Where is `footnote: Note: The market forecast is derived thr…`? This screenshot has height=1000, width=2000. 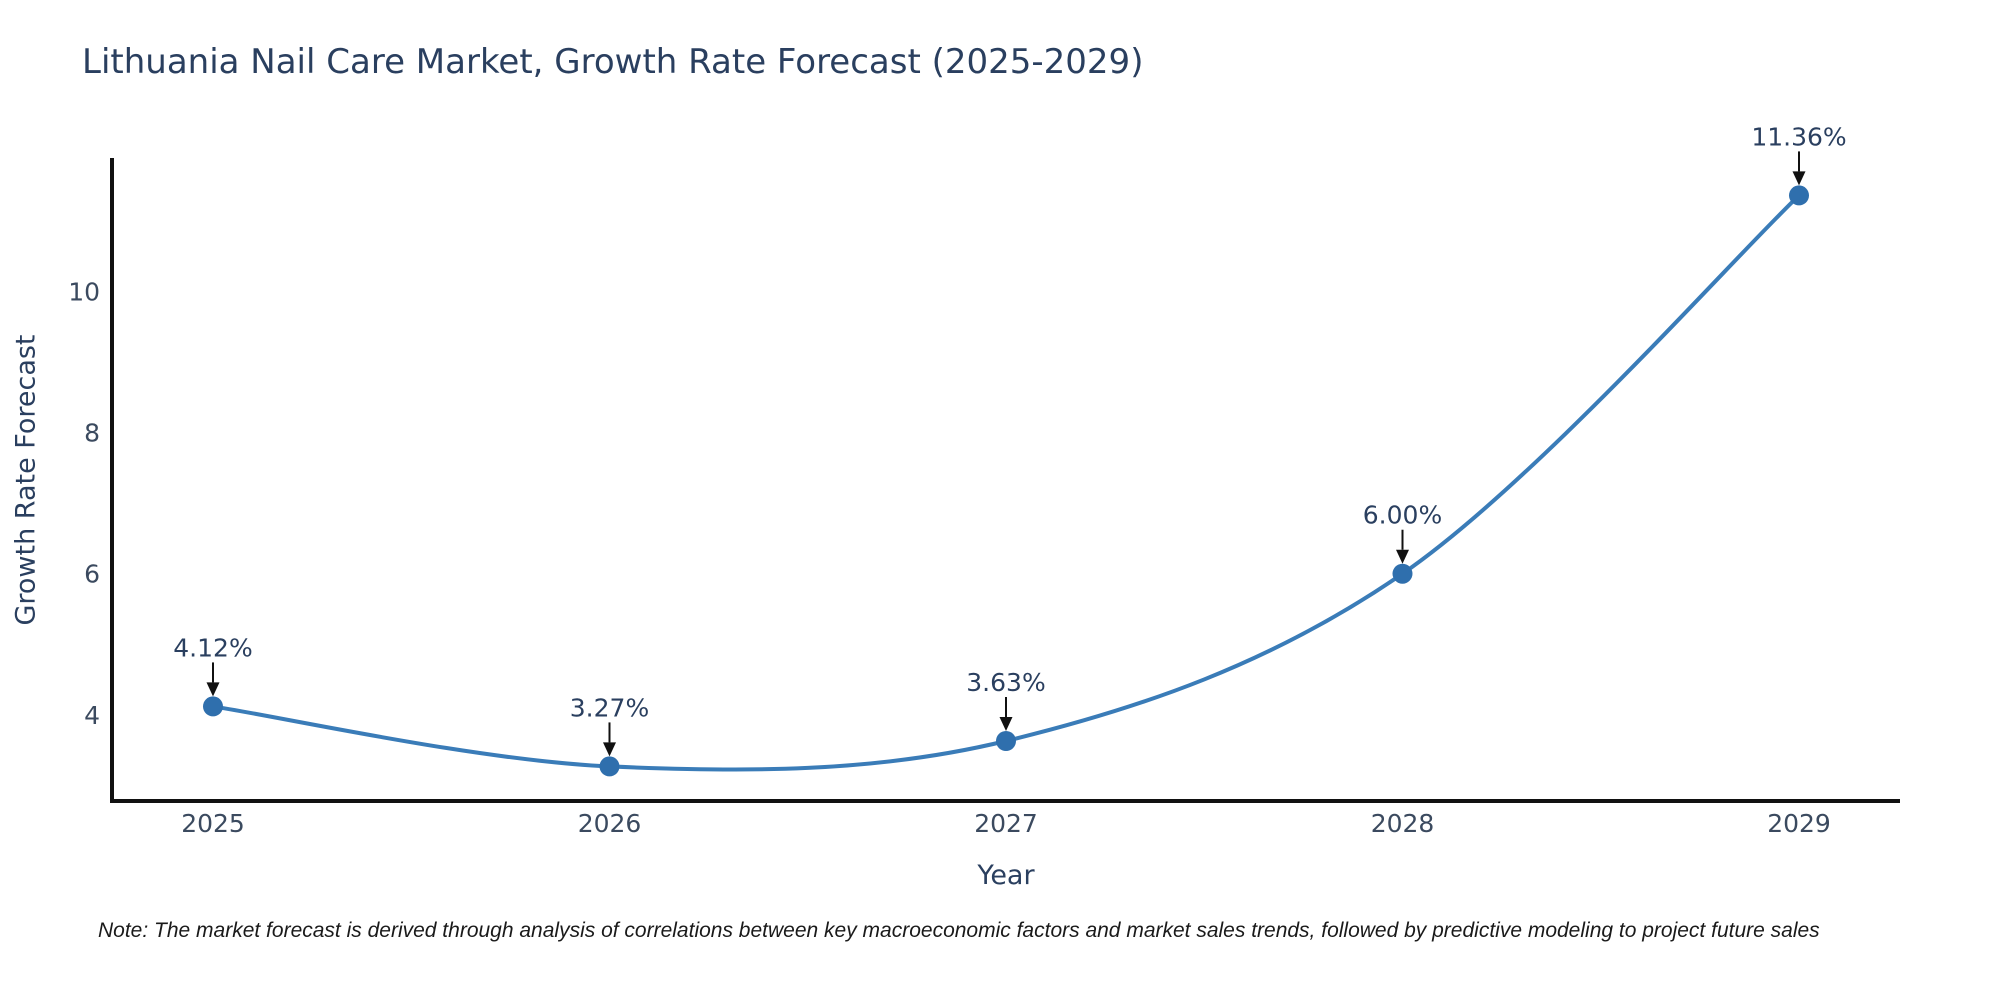 footnote: Note: The market forecast is derived thr… is located at coordinates (959, 930).